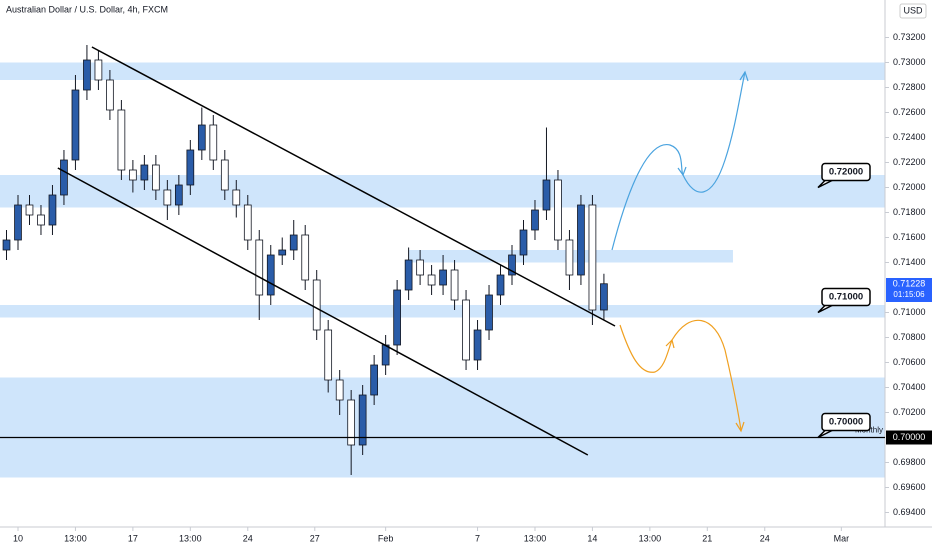  I want to click on horizontal-line-tag, so click(909, 437).